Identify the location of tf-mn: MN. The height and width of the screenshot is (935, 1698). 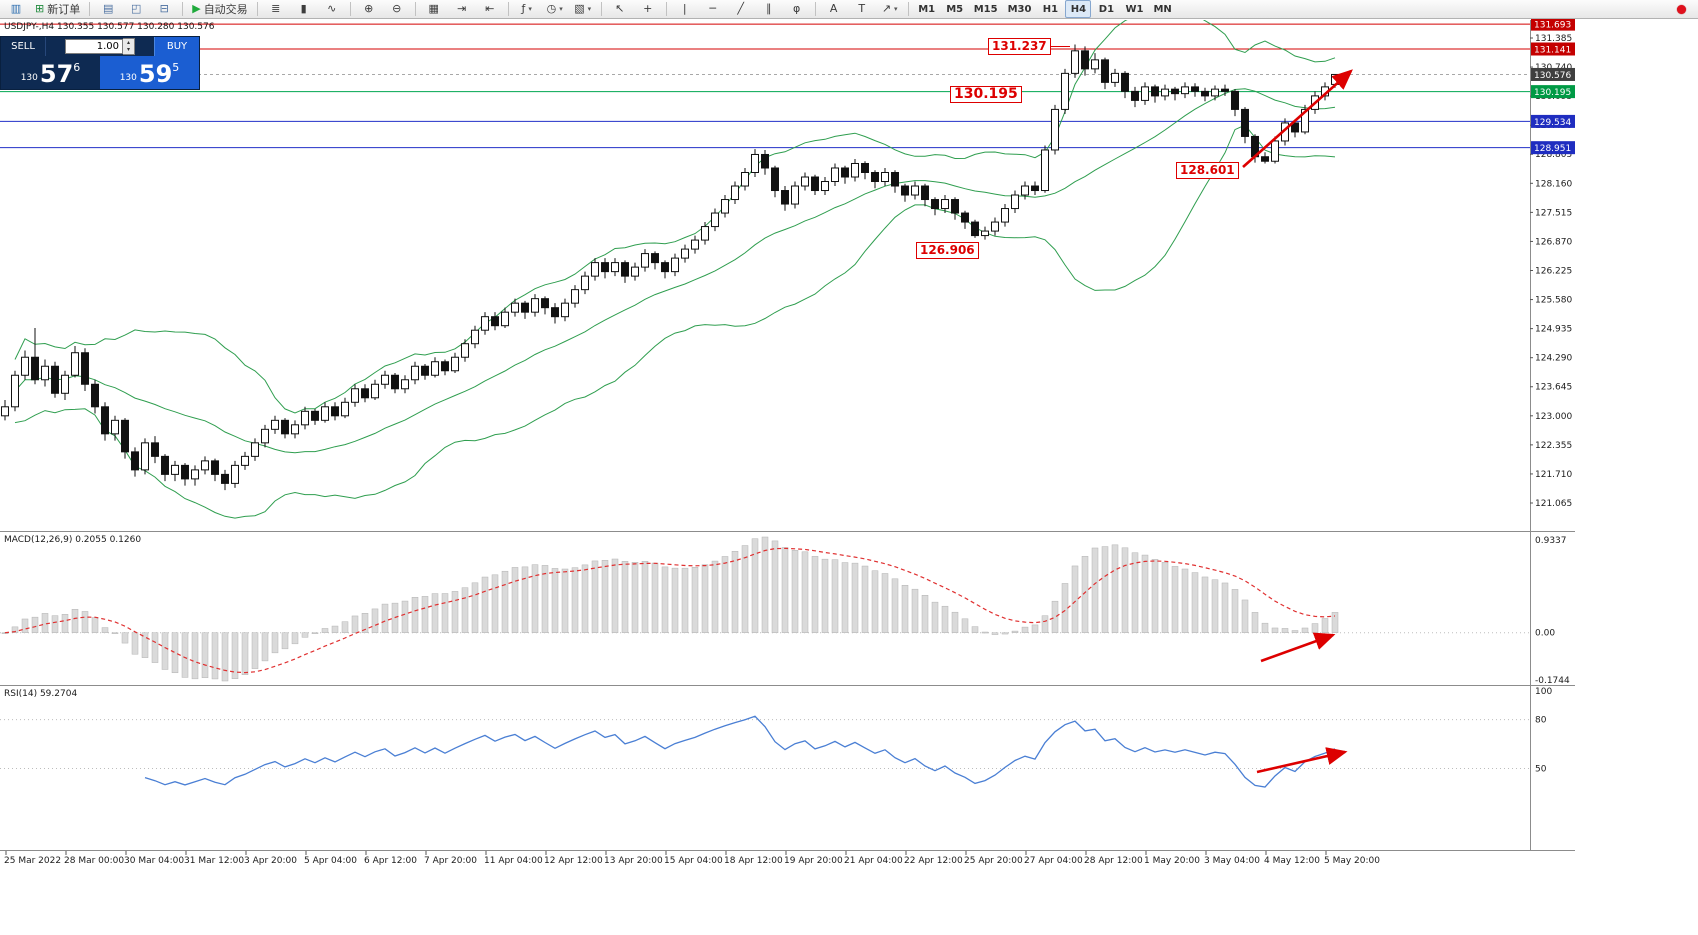
(1162, 9).